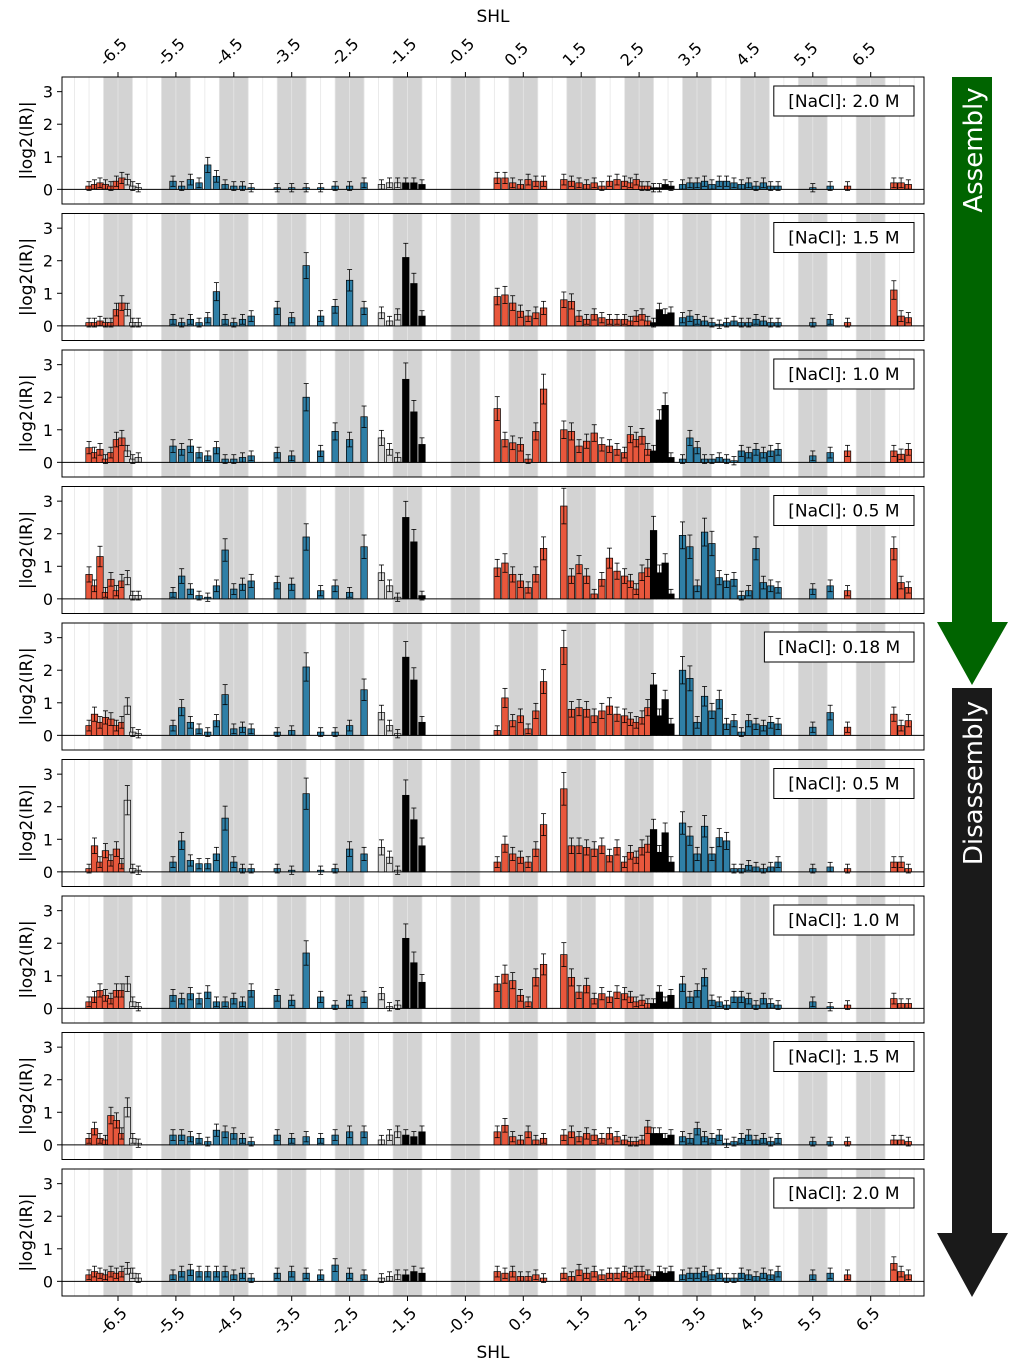 This screenshot has width=1010, height=1365. What do you see at coordinates (345, 1321) in the screenshot?
I see `bottom-x-tick-label: -2.5` at bounding box center [345, 1321].